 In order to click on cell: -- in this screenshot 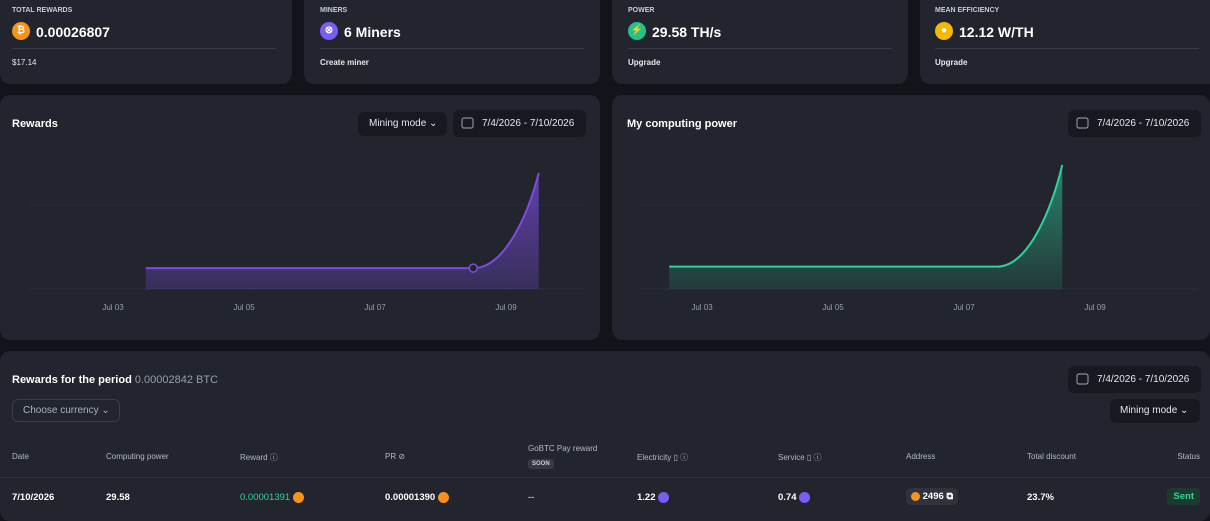, I will do `click(531, 497)`.